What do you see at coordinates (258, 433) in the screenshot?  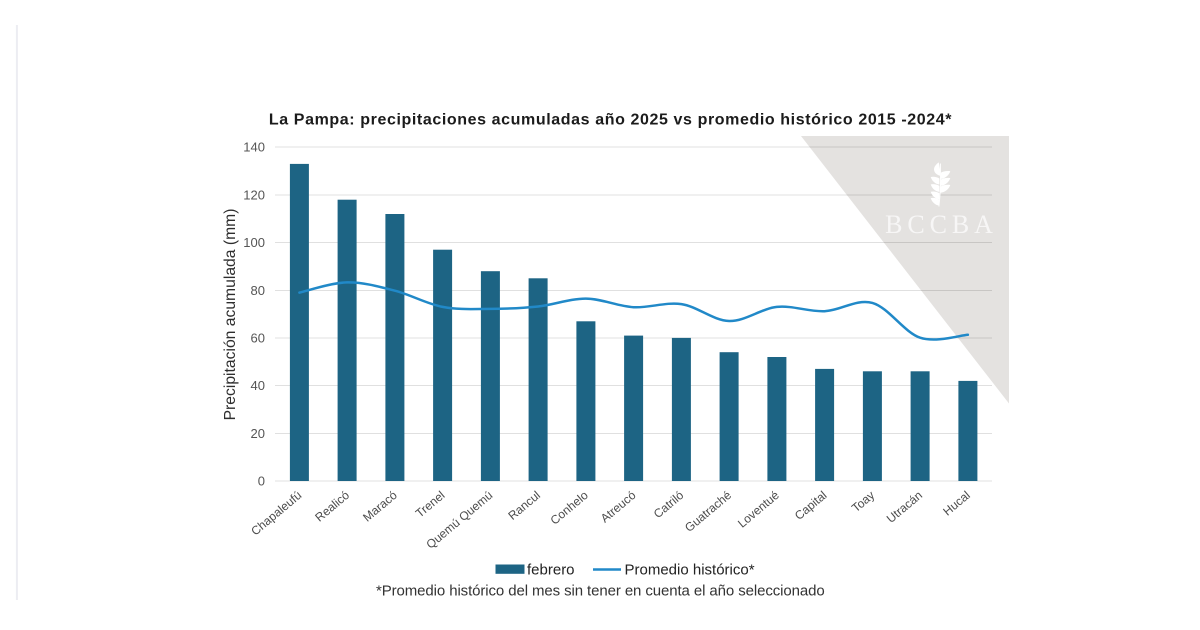 I see `svg-text: 20` at bounding box center [258, 433].